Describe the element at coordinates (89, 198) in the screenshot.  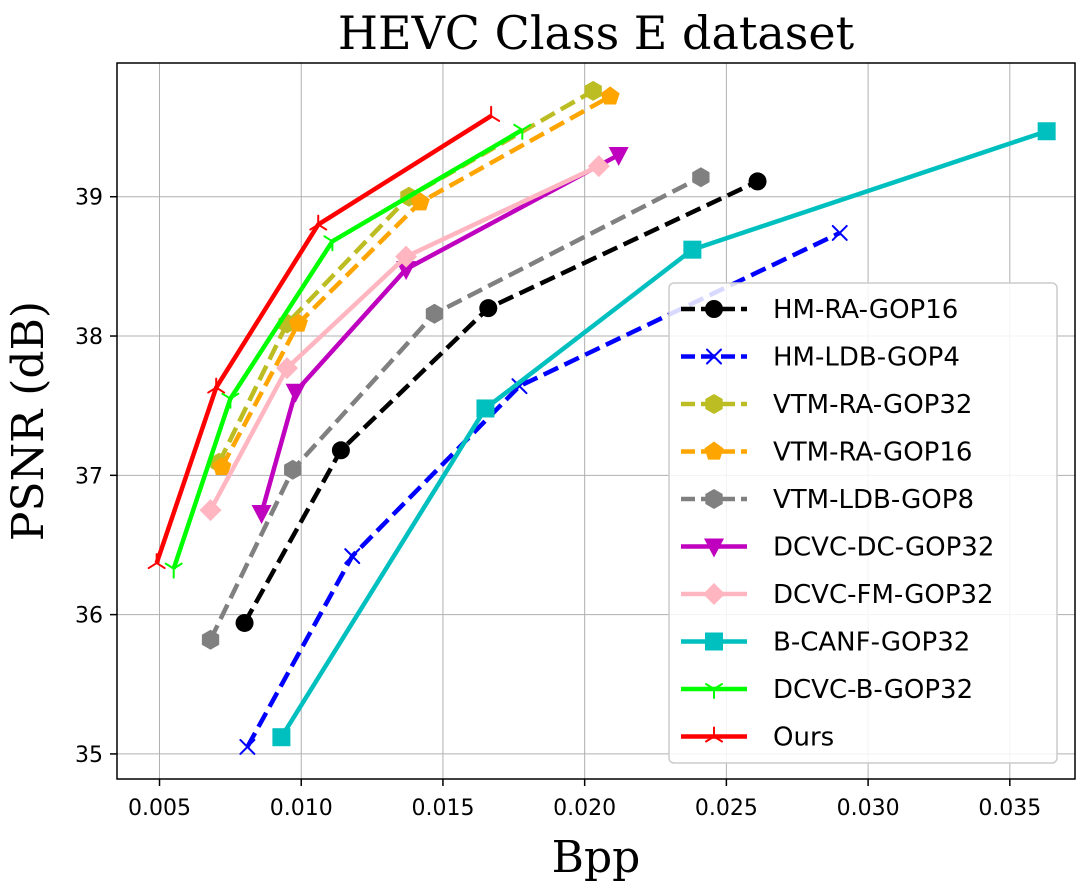
I see `y-tick-label: 39` at that location.